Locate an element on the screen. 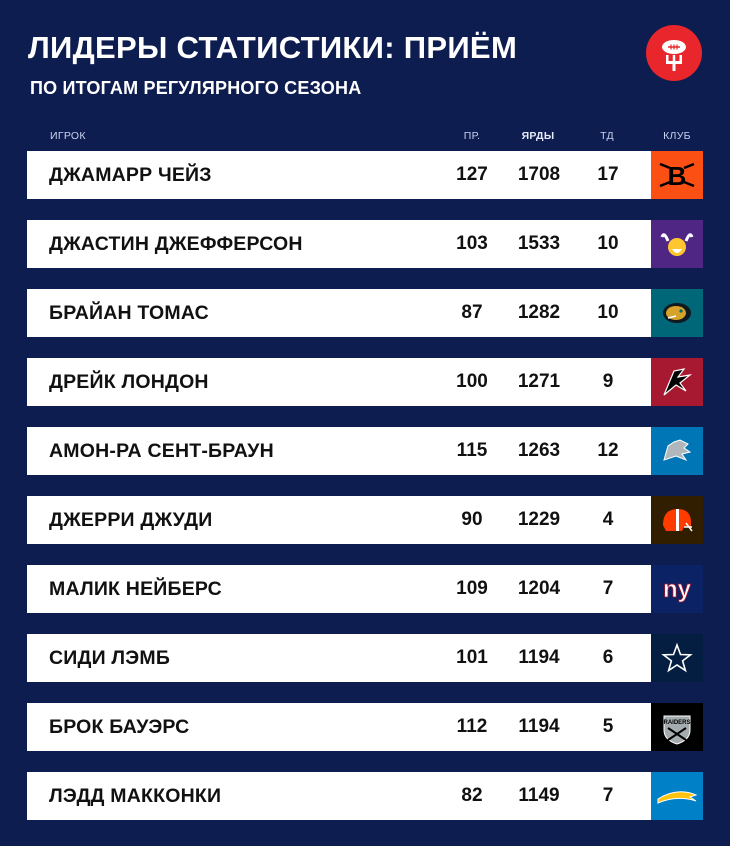 Image resolution: width=730 pixels, height=846 pixels. player-name: АМОН-РА СЕНТ-БРАУН is located at coordinates (161, 451).